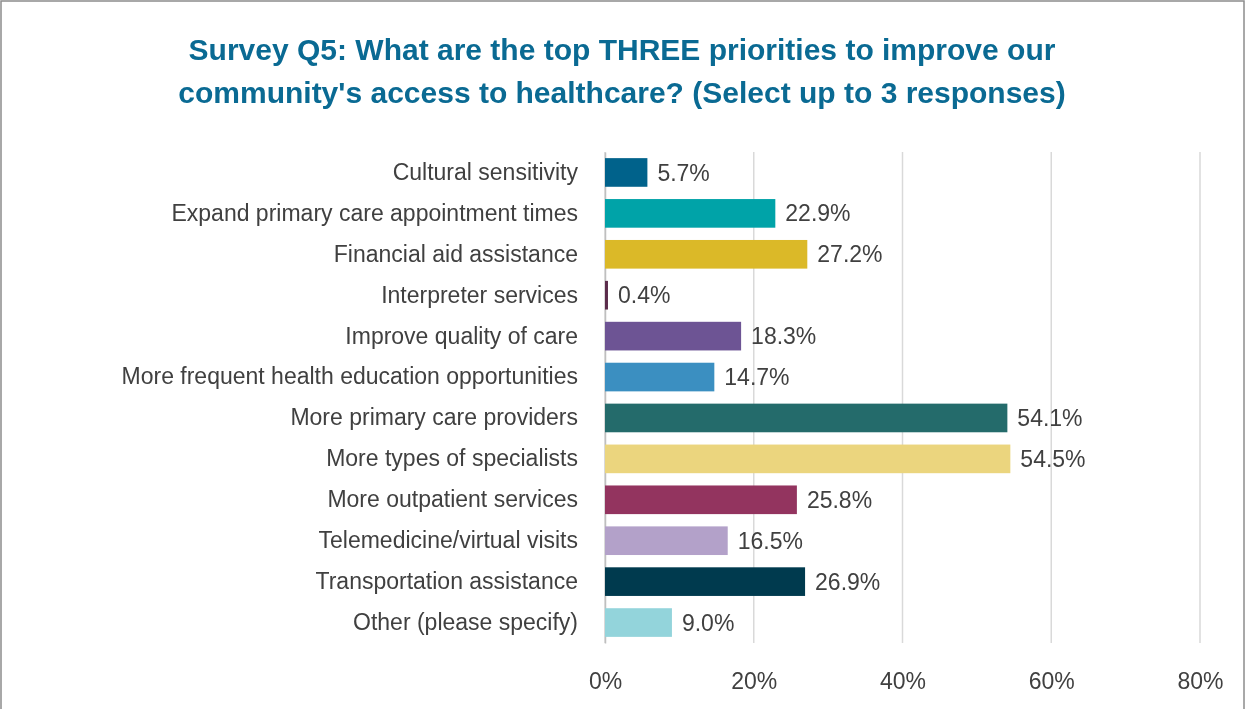  I want to click on y-tick-label: Interpreter services, so click(479, 294).